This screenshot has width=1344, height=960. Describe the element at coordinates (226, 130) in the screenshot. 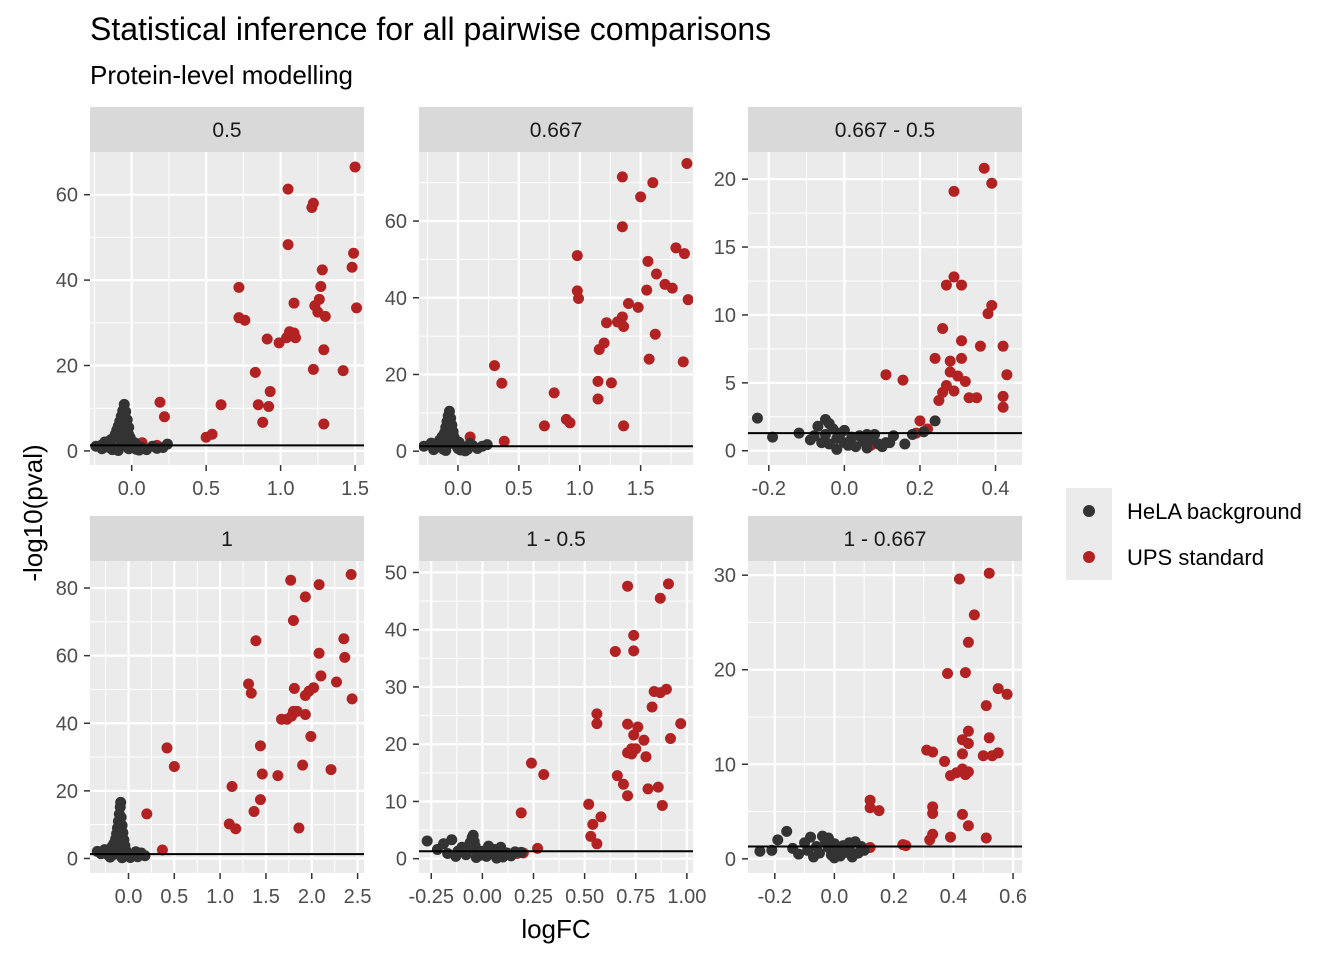

I see `facet-strip-label: 0.5` at that location.